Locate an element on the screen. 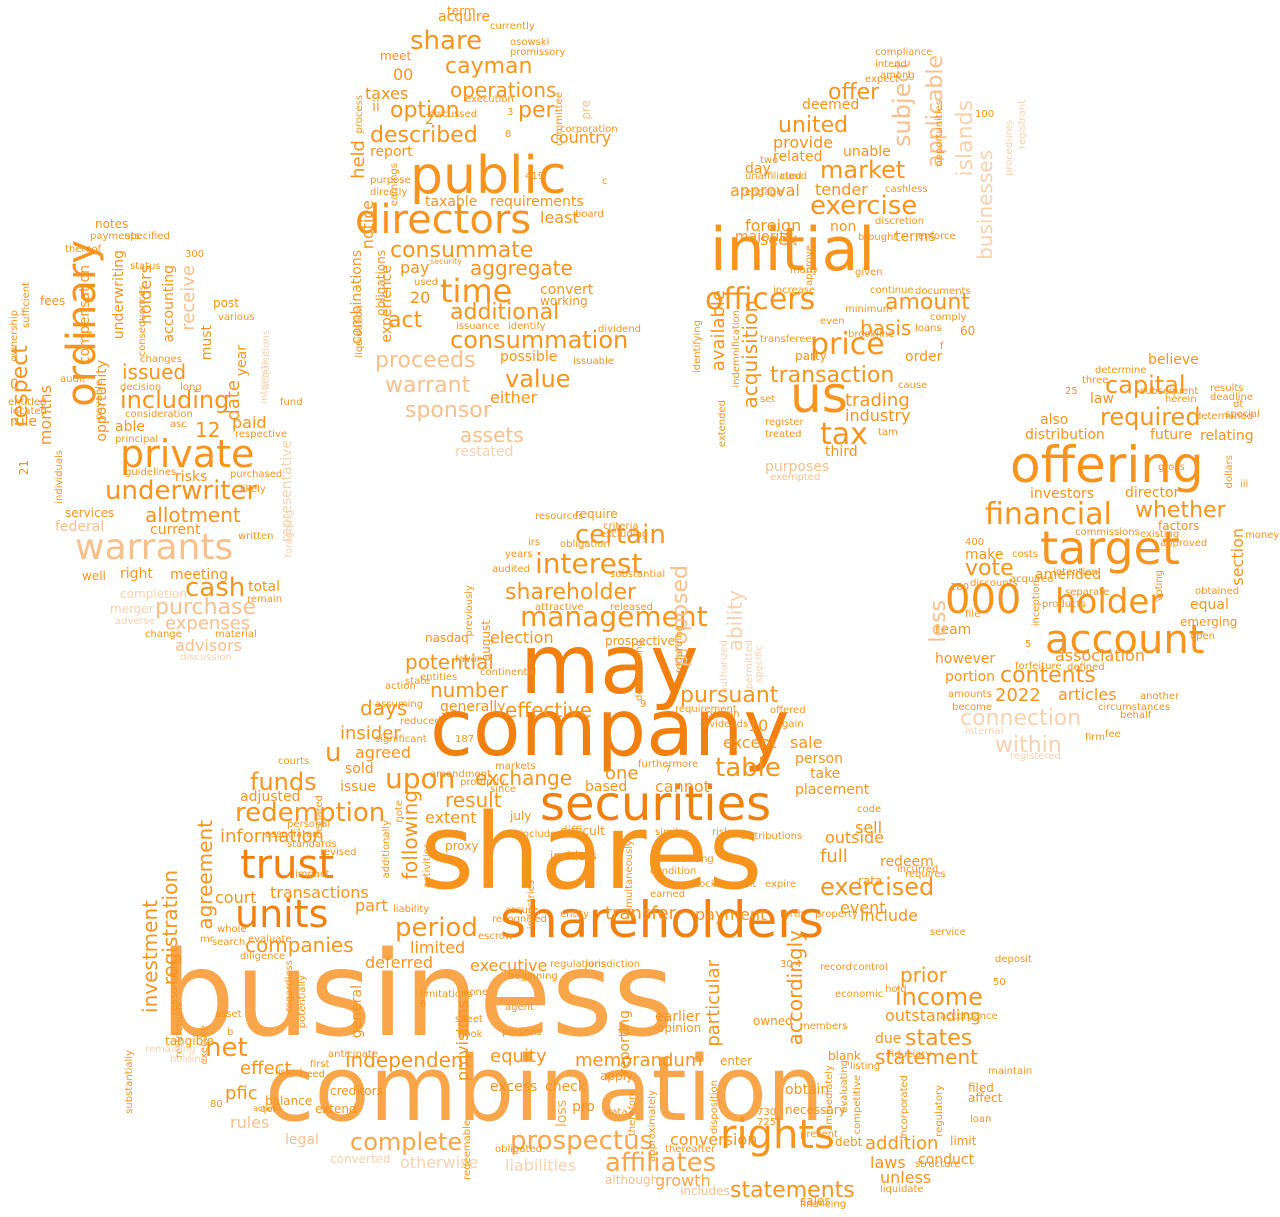 This screenshot has width=1280, height=1217. cloud-word: companies is located at coordinates (299, 945).